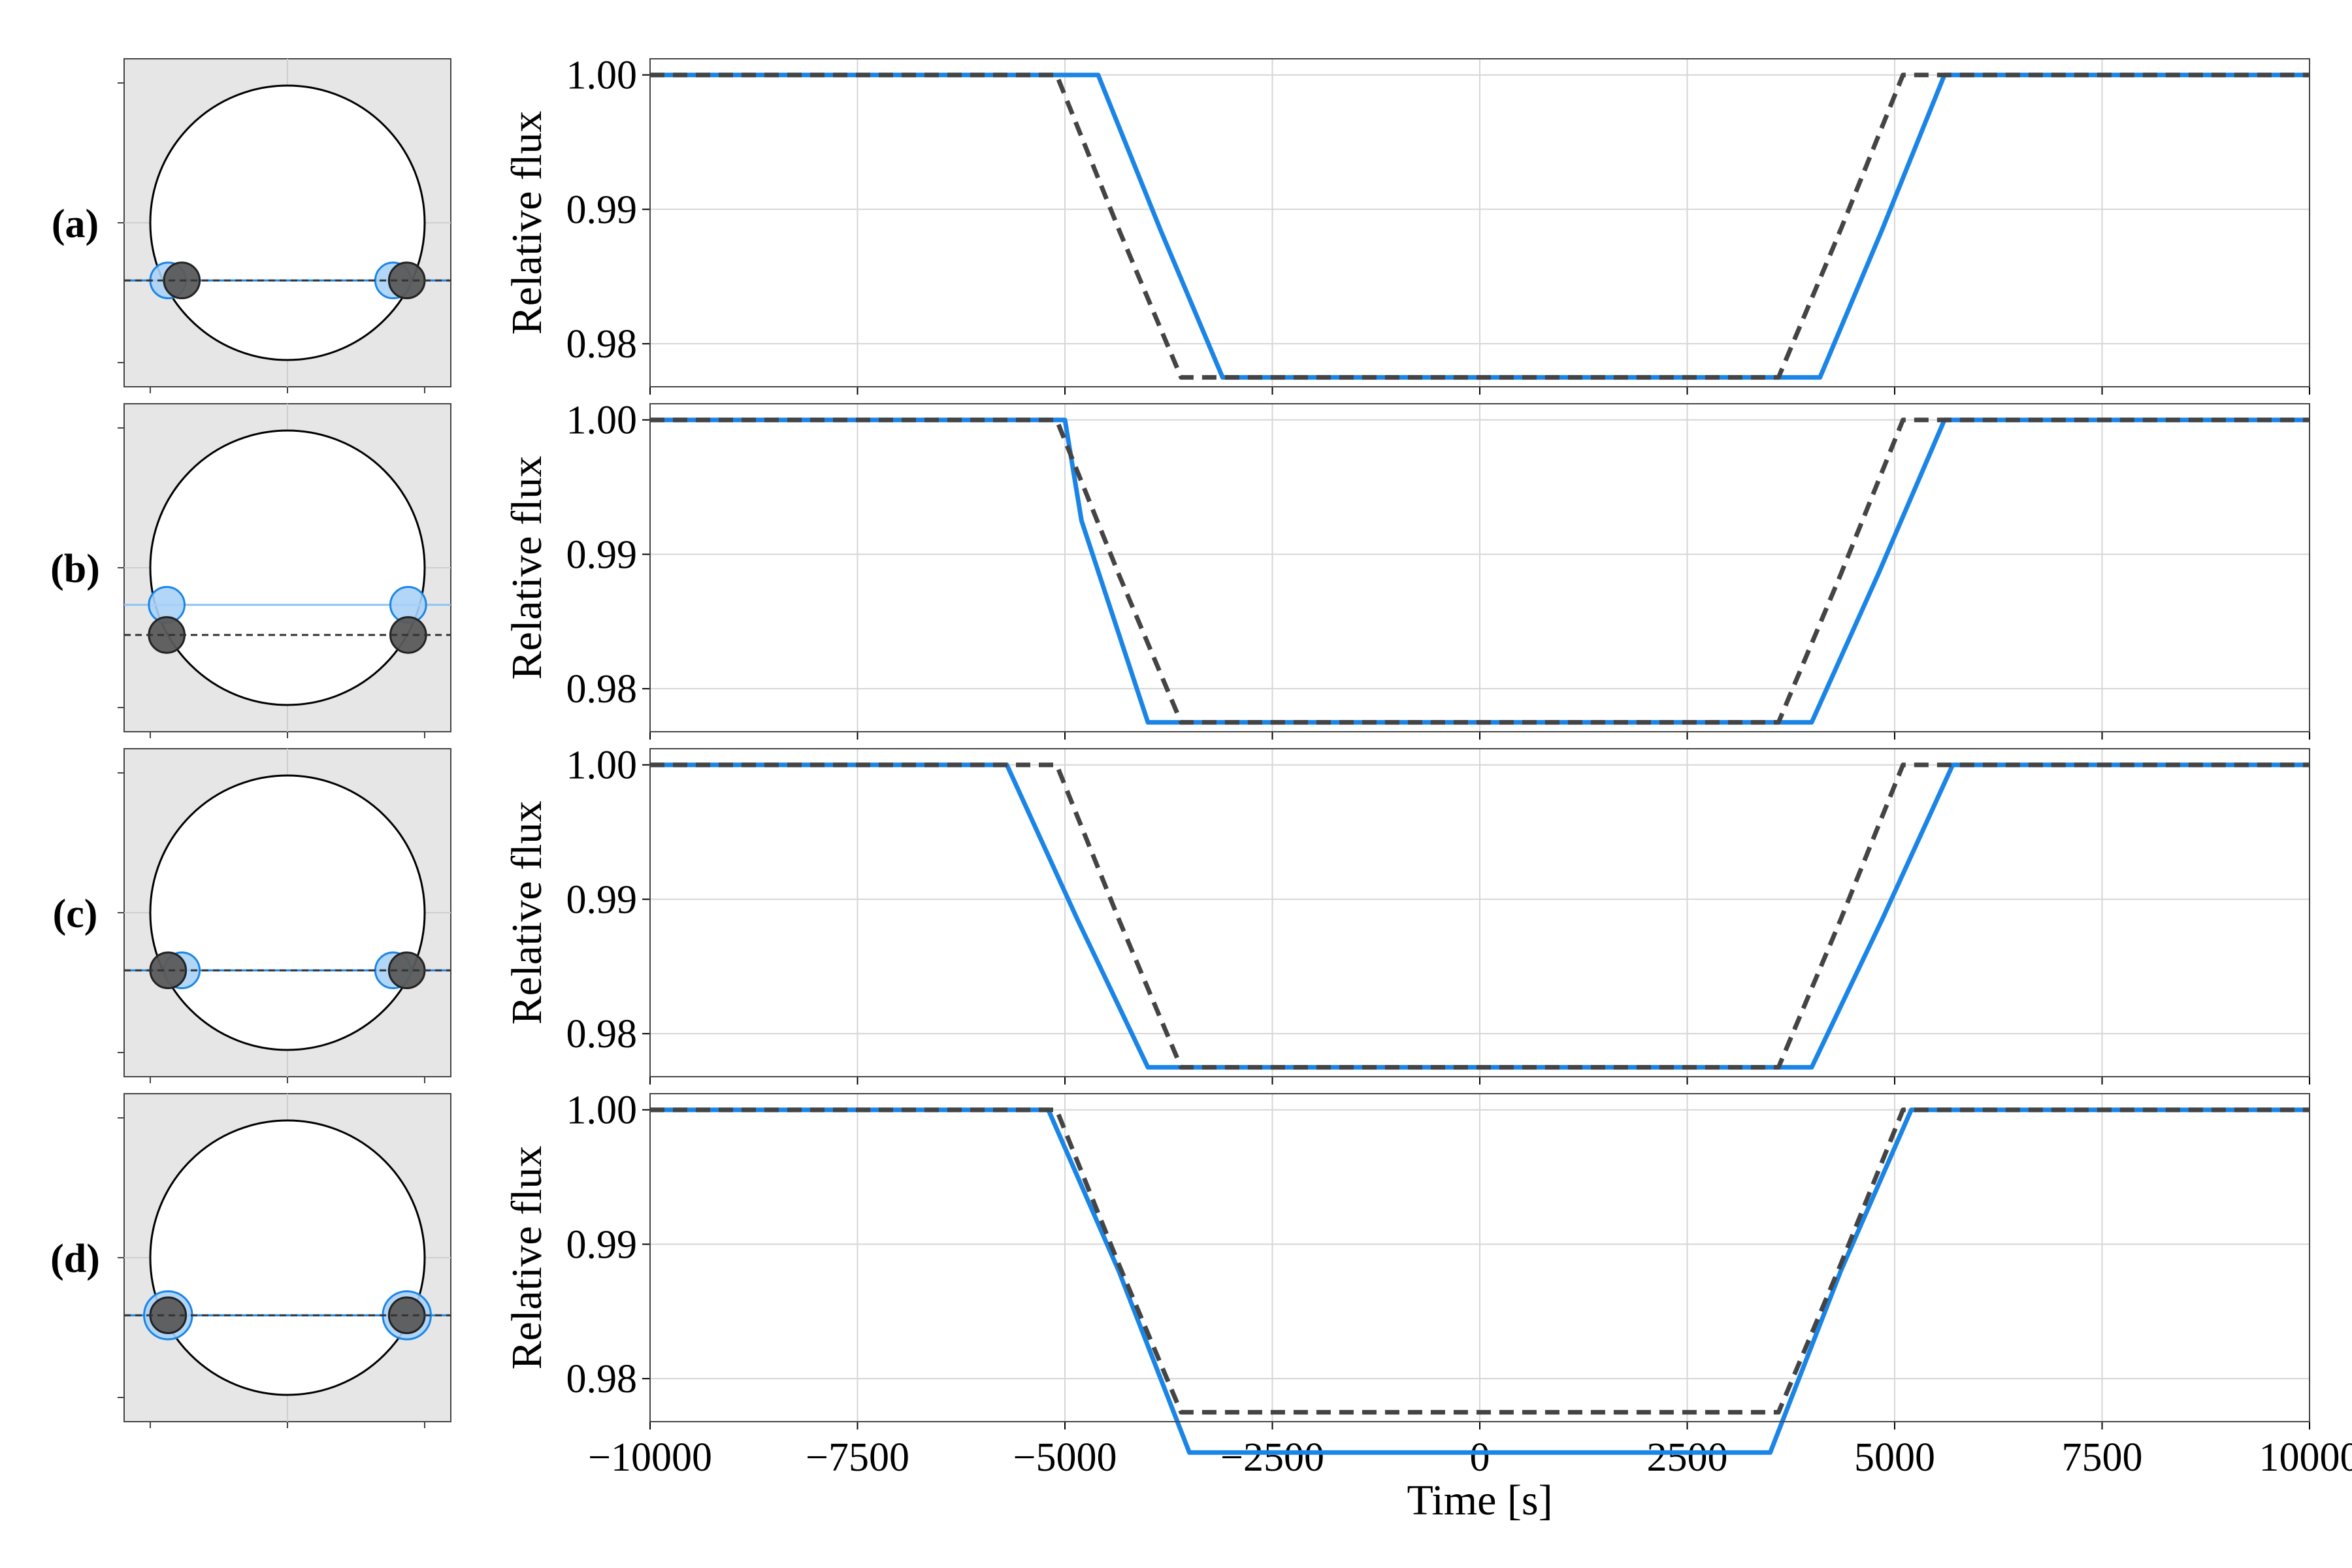  I want to click on panel-label: (a), so click(75, 224).